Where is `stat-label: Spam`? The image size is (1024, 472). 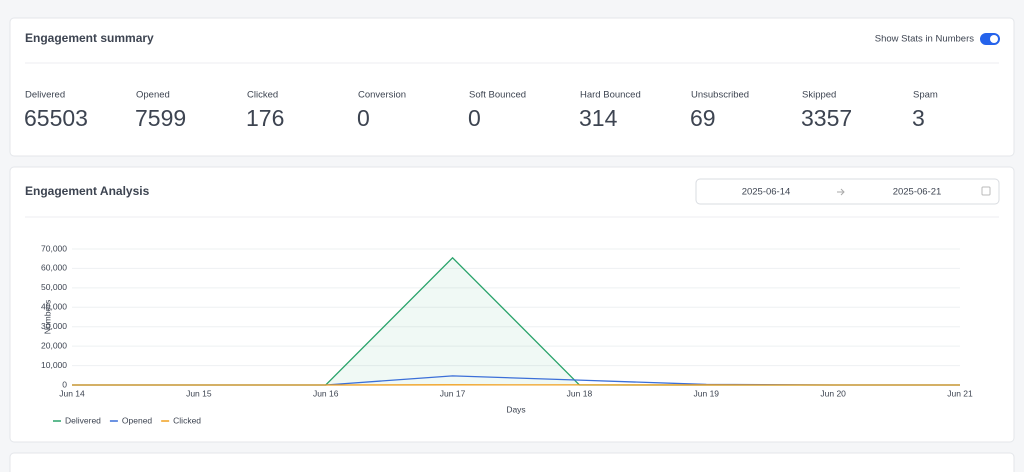
stat-label: Spam is located at coordinates (925, 95).